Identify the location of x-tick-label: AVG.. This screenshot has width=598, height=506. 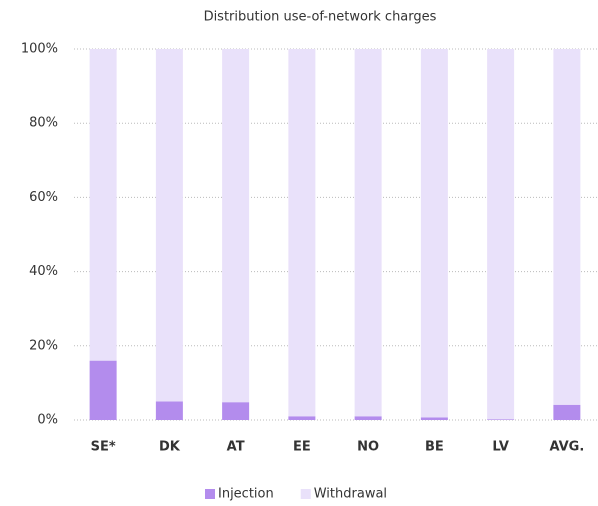
(566, 447).